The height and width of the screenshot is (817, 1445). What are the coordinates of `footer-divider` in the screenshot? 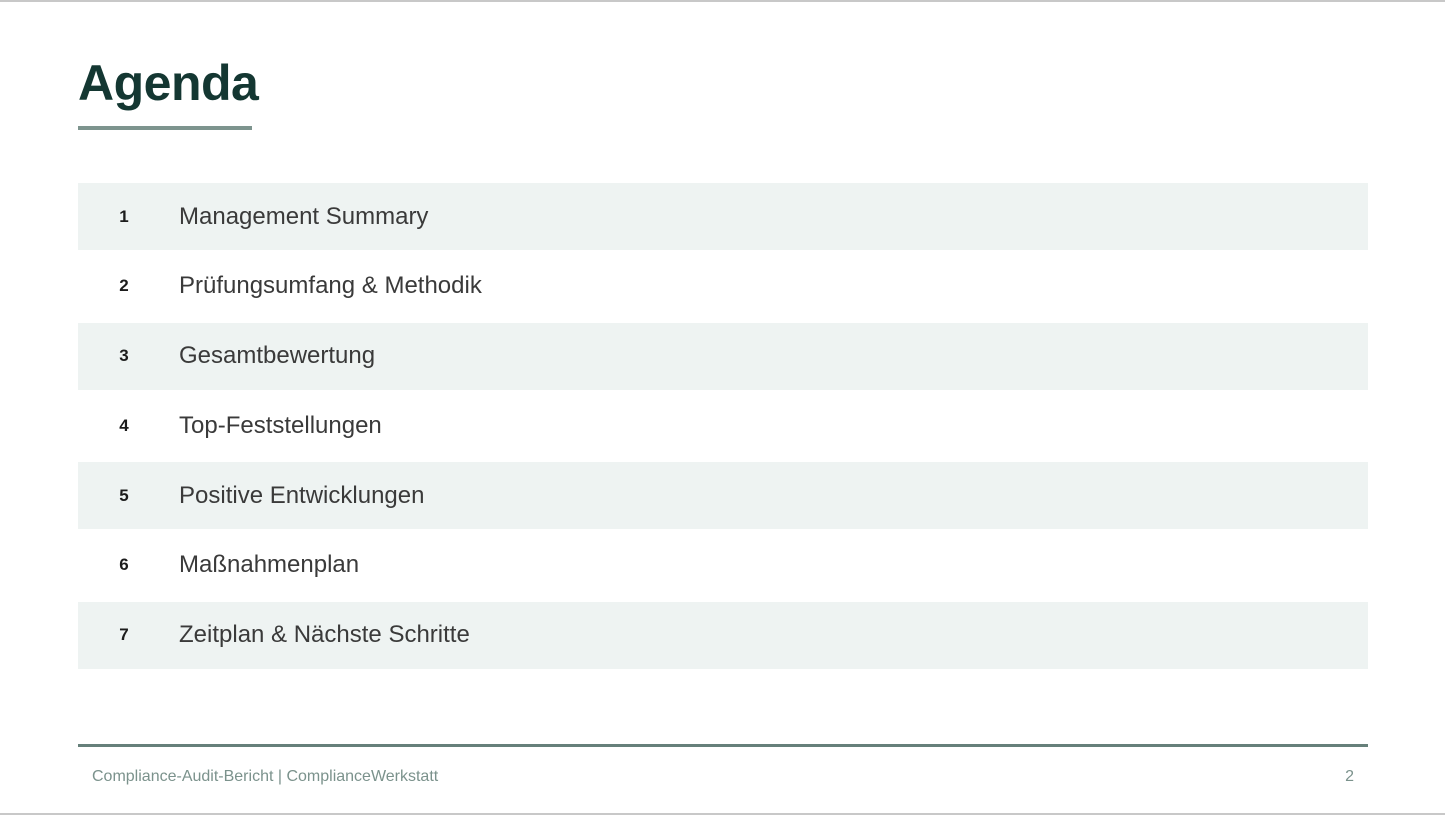 It's located at (723, 745).